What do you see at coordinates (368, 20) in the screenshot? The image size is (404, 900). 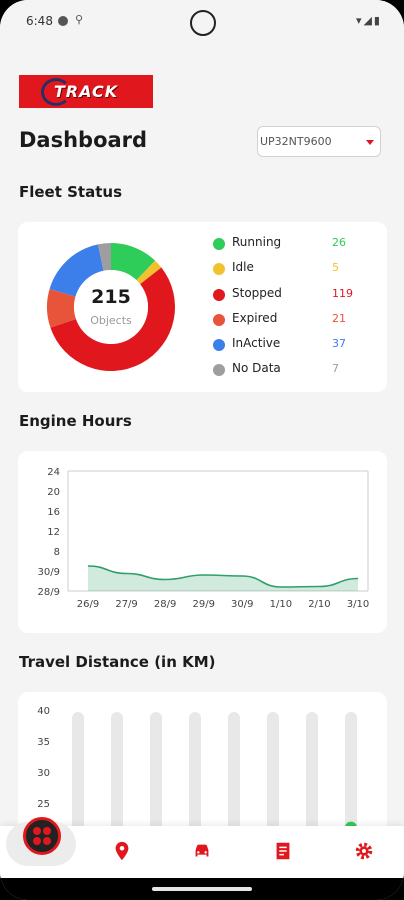 I see `system-status-icons: ▾◢▮` at bounding box center [368, 20].